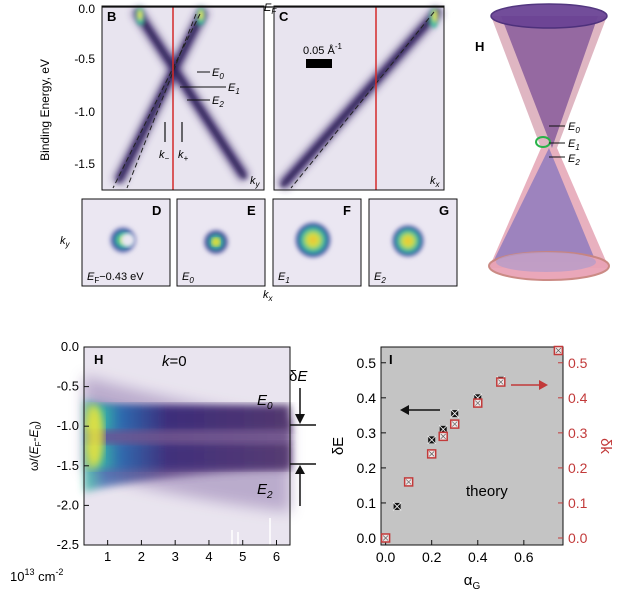 The width and height of the screenshot is (621, 601). What do you see at coordinates (578, 503) in the screenshot?
I see `chart-y2tick-label: 0.1` at bounding box center [578, 503].